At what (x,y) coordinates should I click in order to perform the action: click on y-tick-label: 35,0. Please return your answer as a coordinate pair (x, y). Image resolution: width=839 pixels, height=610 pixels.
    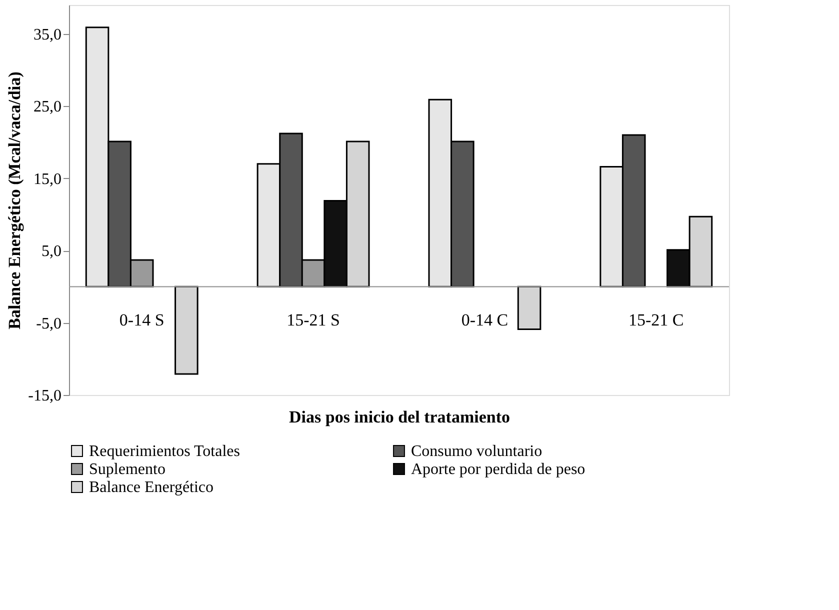
    Looking at the image, I should click on (48, 35).